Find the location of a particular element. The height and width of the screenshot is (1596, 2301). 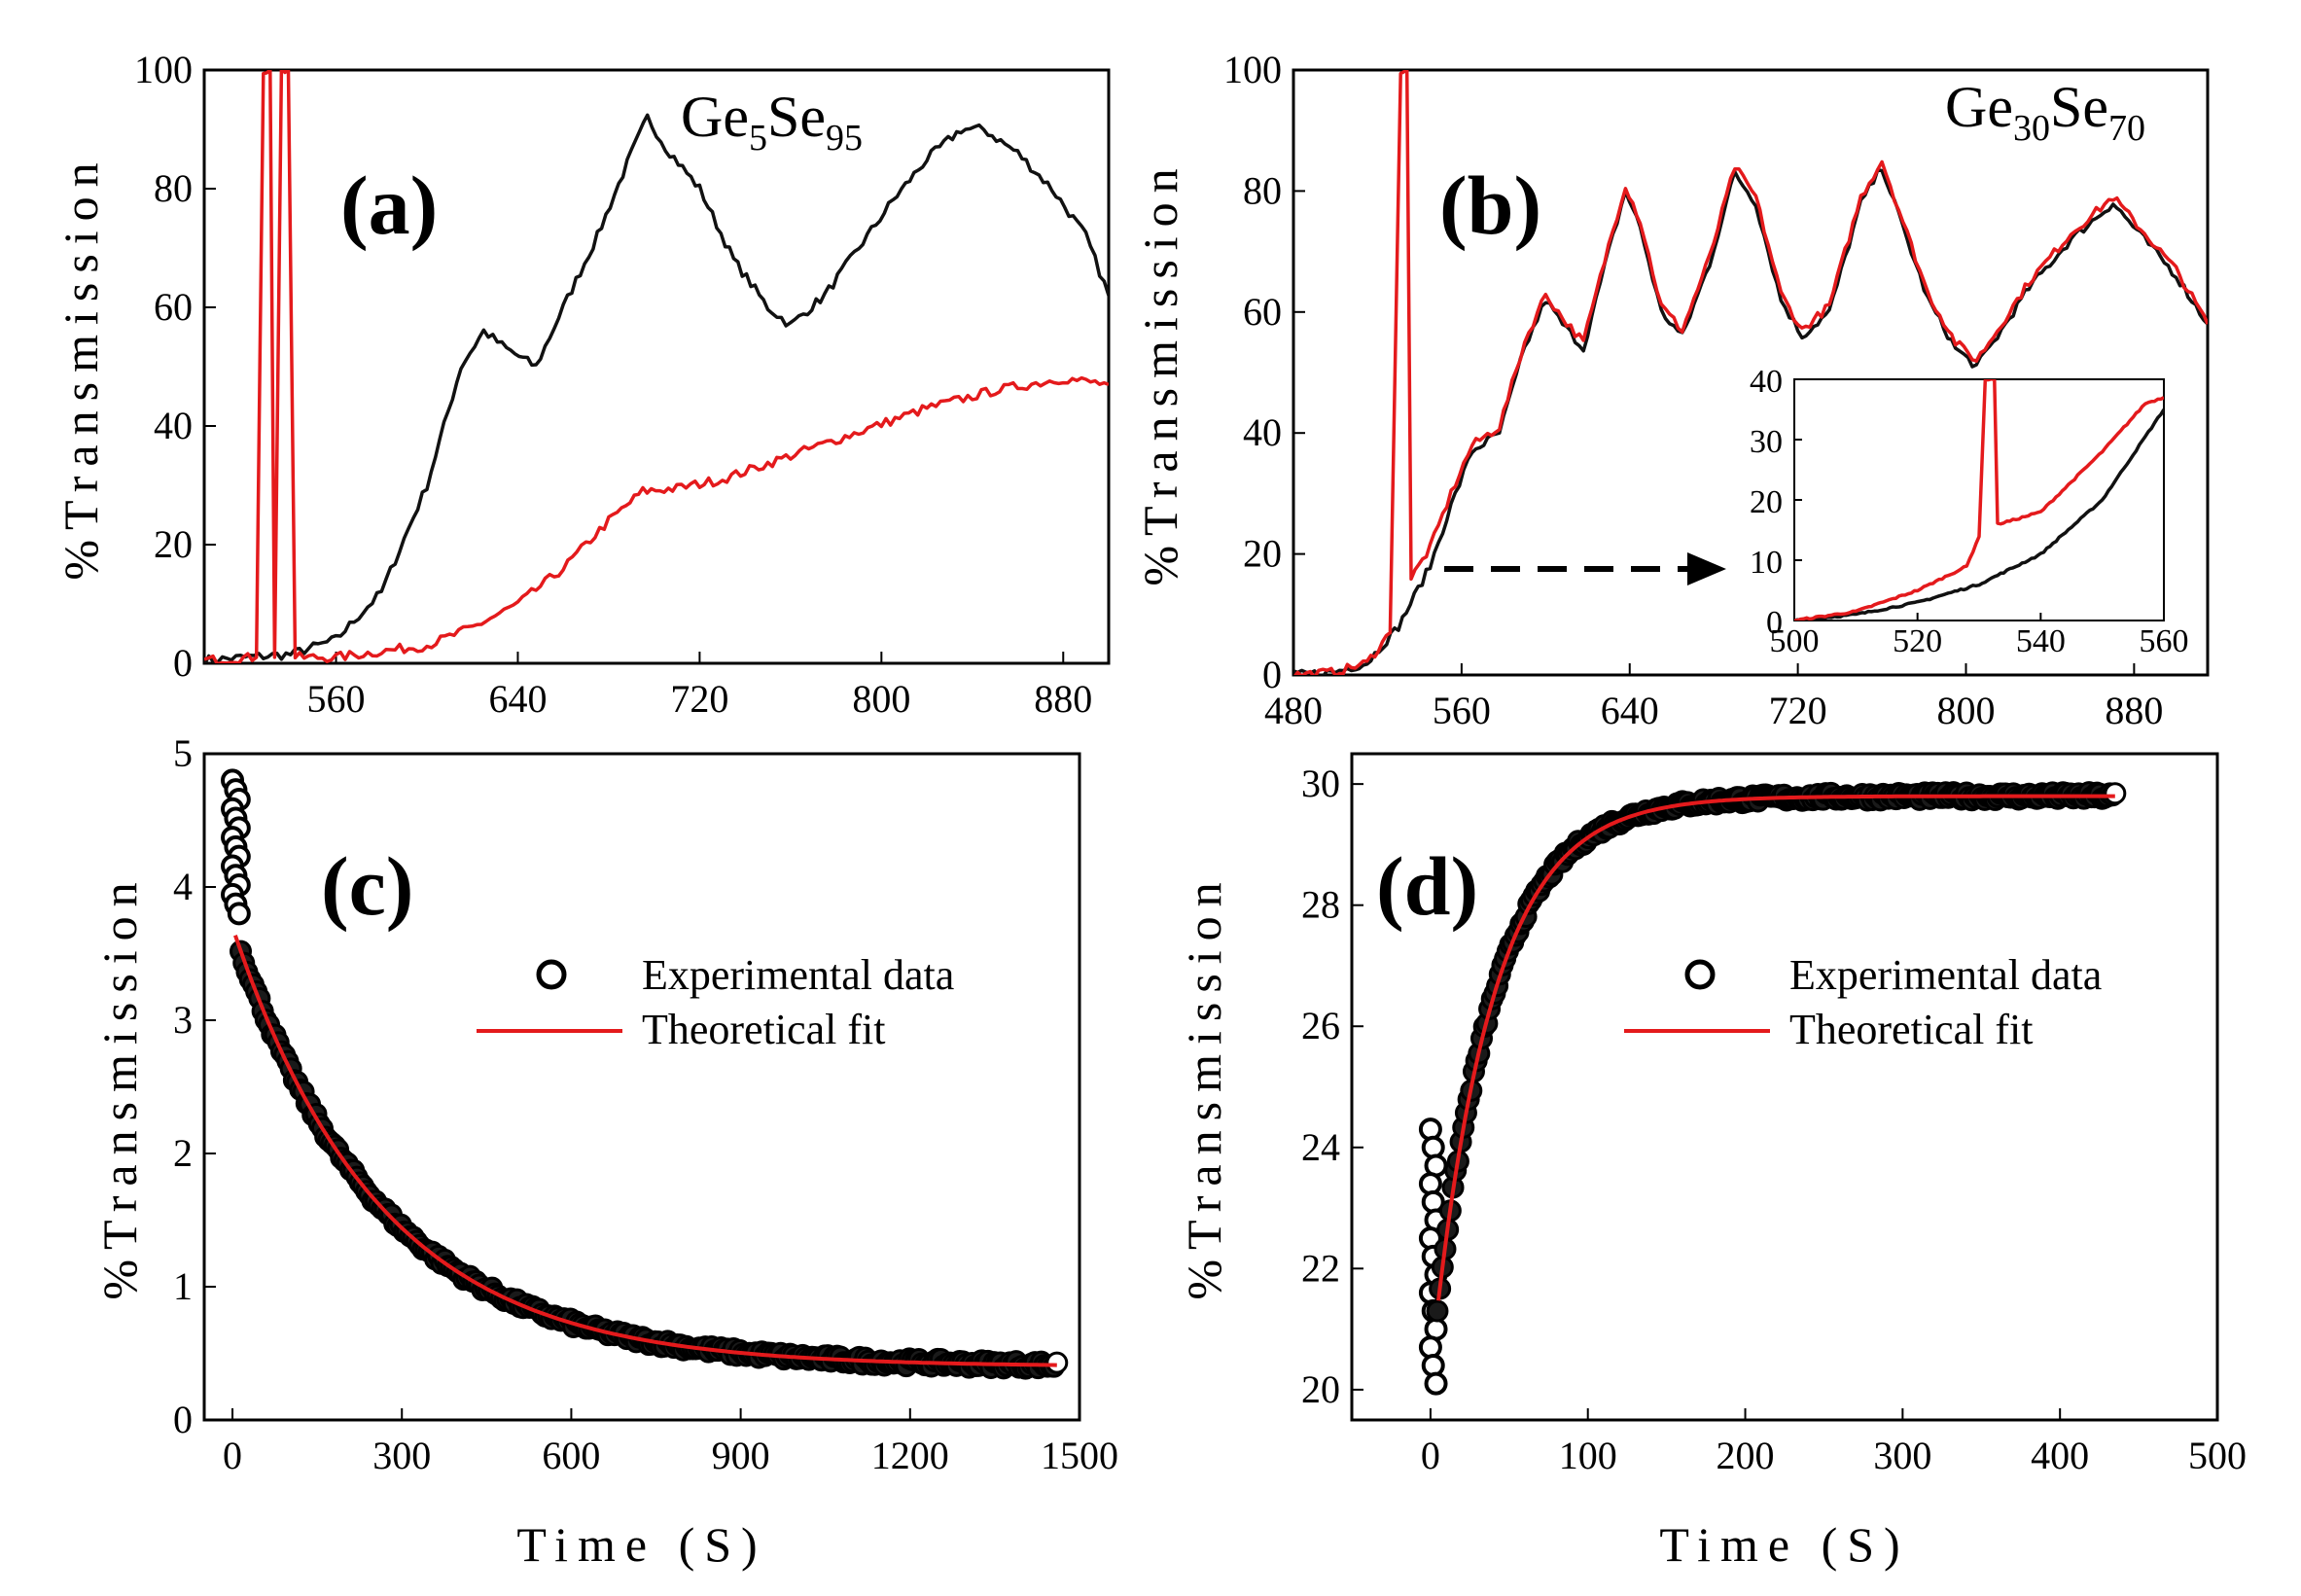

panel-a-y-tick-label: 40 is located at coordinates (173, 426).